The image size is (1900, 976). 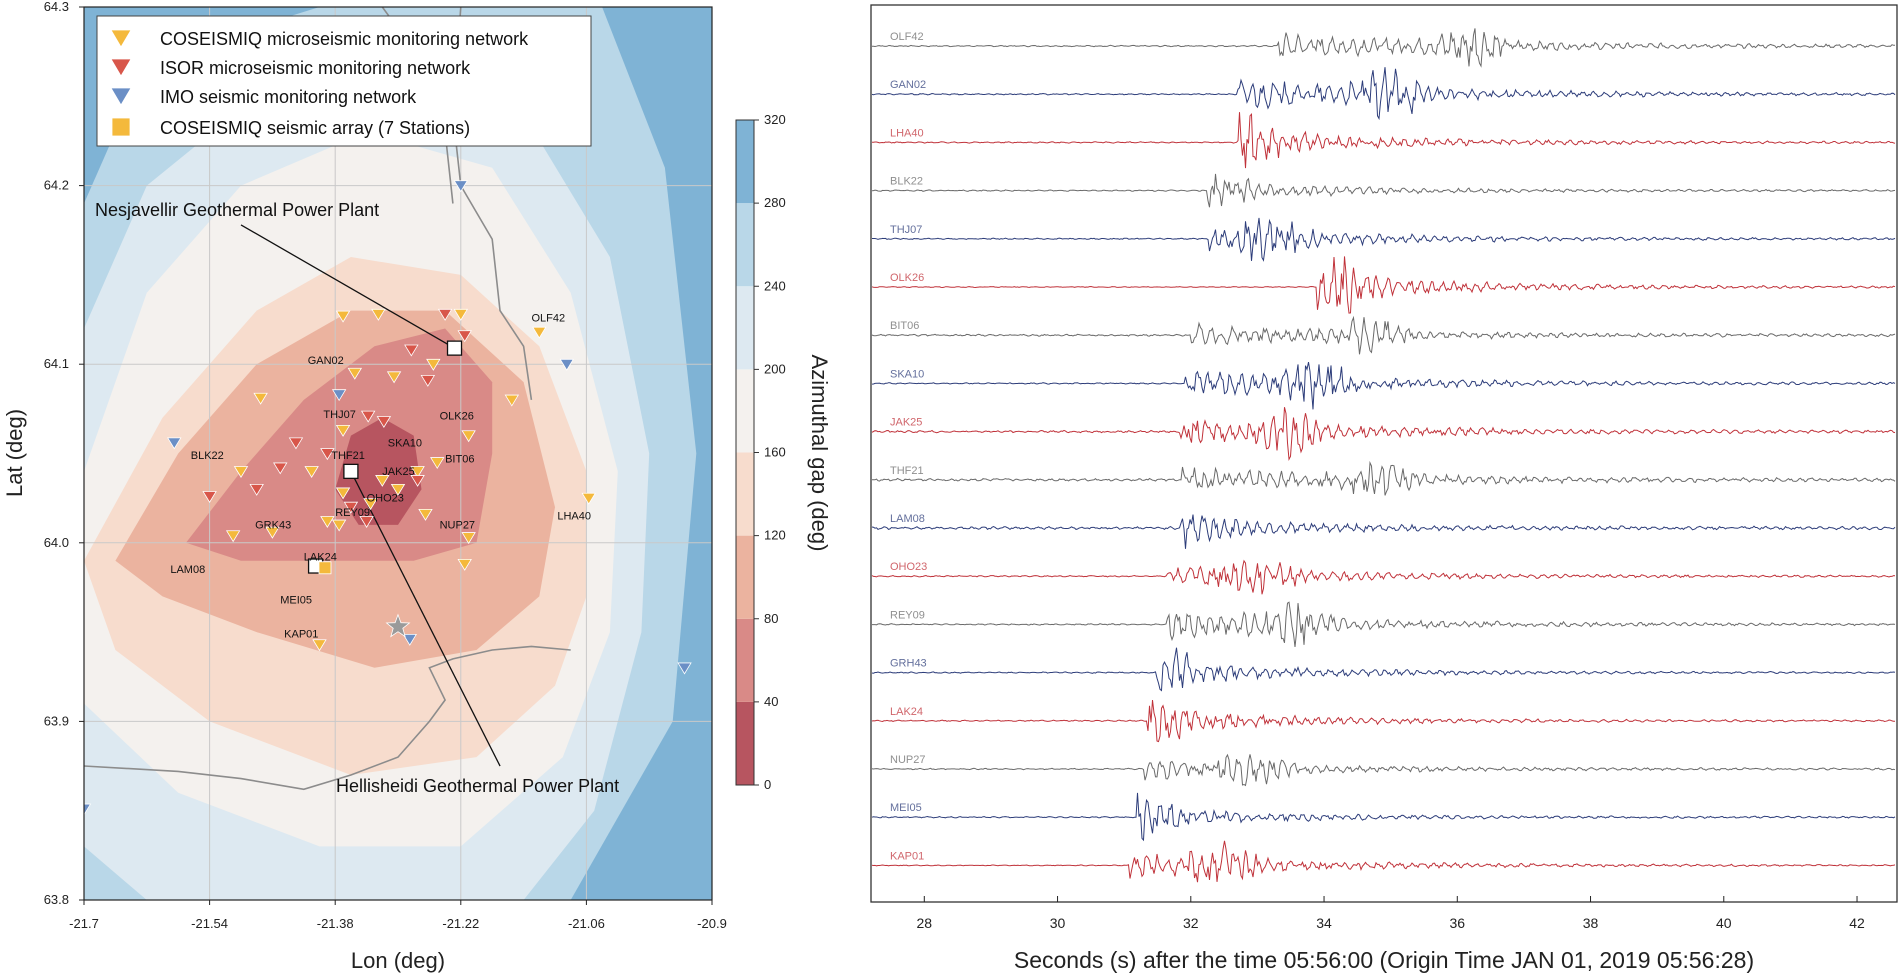 I want to click on colorbar-tick-label: 40, so click(x=771, y=701).